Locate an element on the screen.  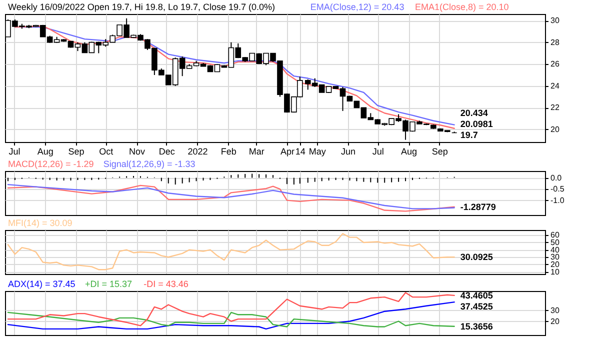
y-tick-label: 28 is located at coordinates (555, 42).